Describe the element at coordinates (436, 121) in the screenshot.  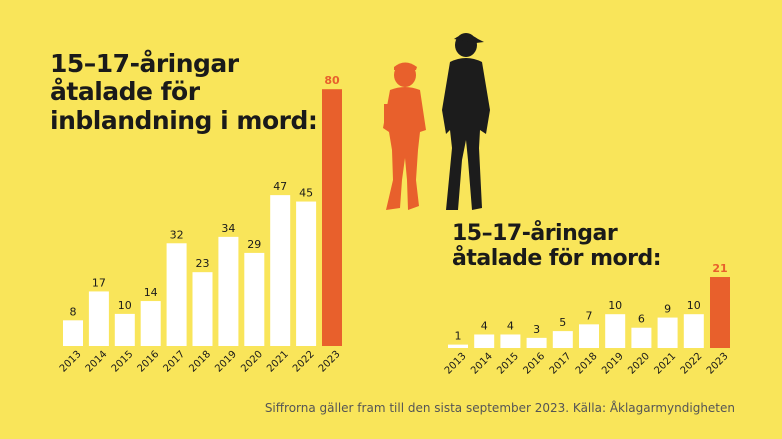
I see `silhouette-illustration` at that location.